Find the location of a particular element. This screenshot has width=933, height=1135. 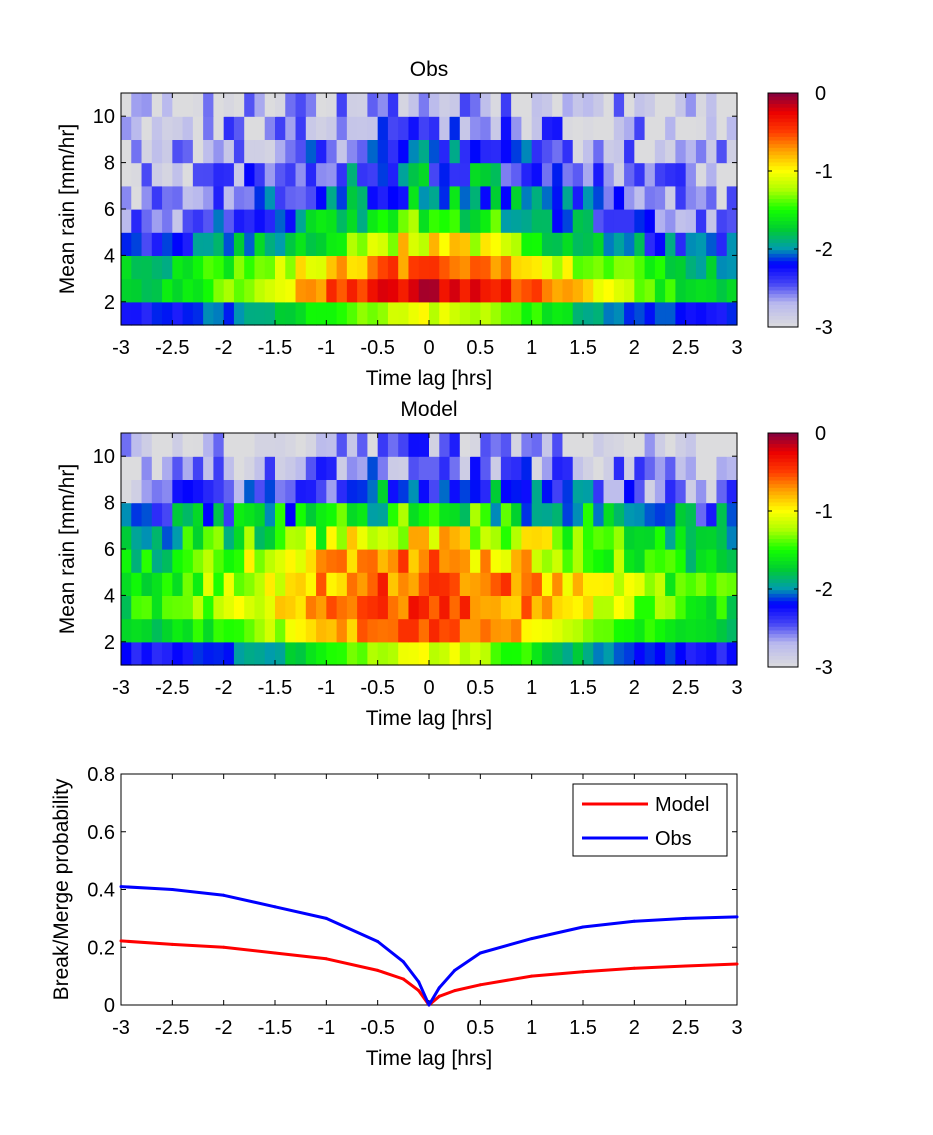

y-tick-label: 6 is located at coordinates (109, 550).